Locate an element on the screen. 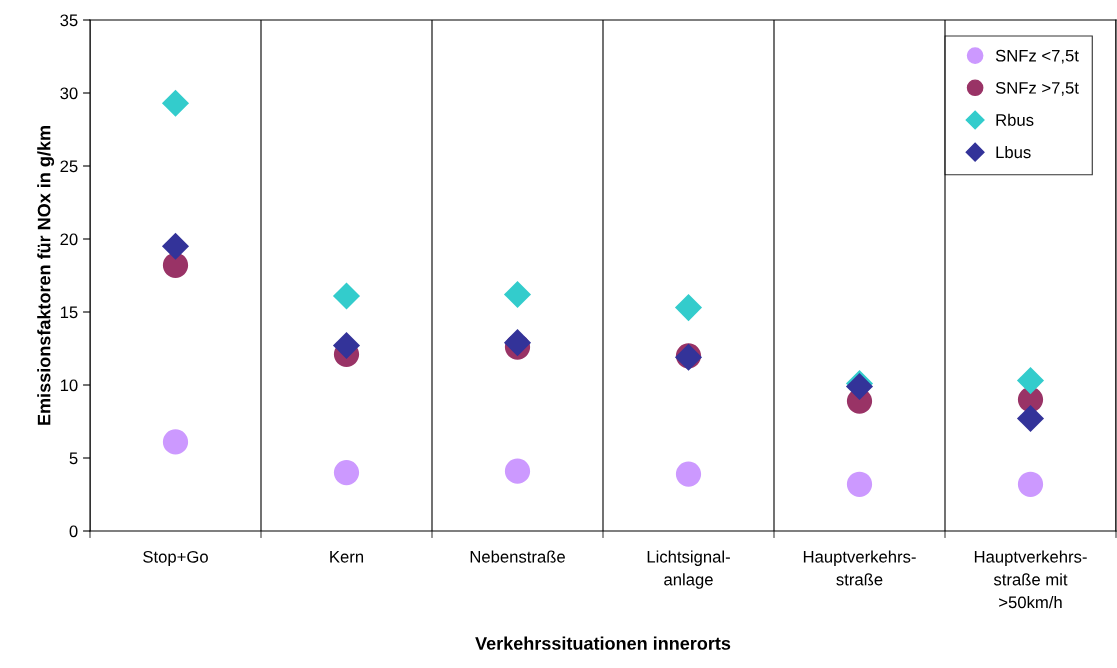 The width and height of the screenshot is (1117, 668). y-tick-label: 20 is located at coordinates (69, 239).